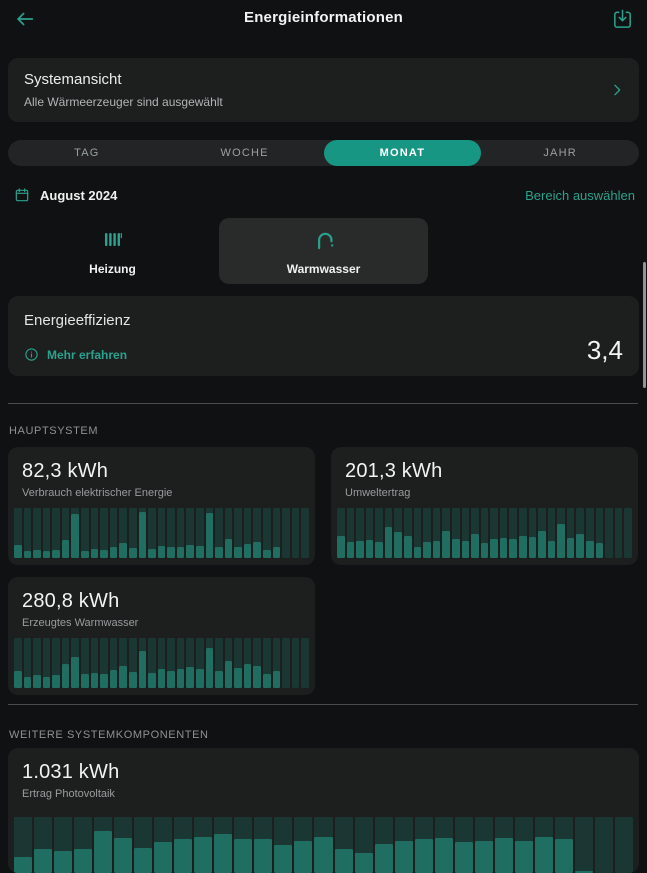  Describe the element at coordinates (31, 354) in the screenshot. I see `info-icon` at that location.